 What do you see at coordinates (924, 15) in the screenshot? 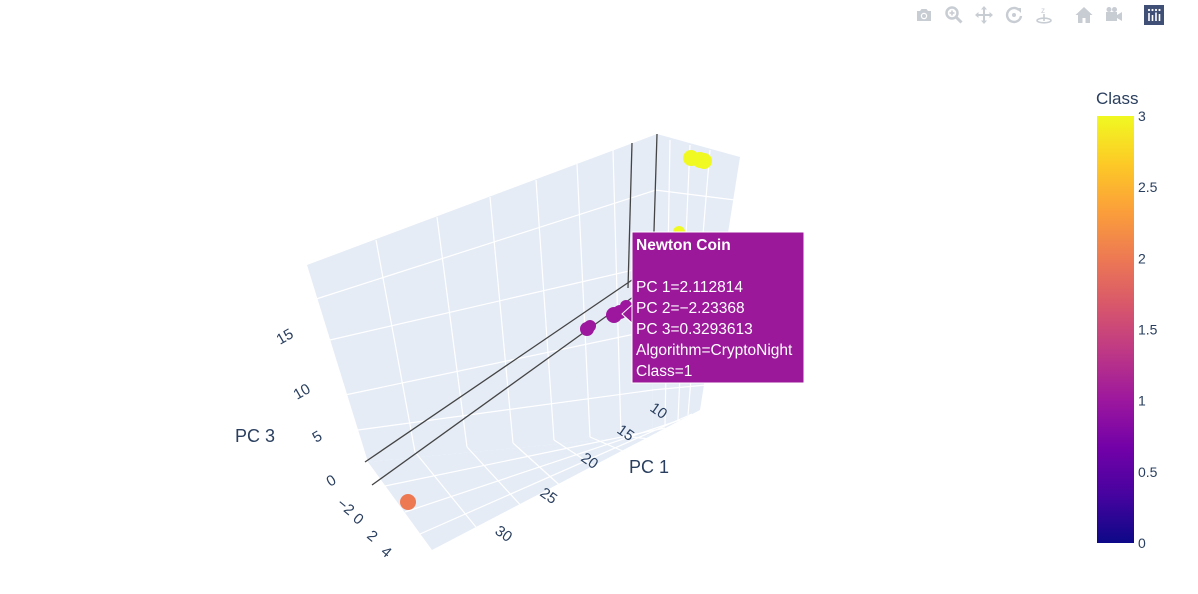
I see `camera-icon` at bounding box center [924, 15].